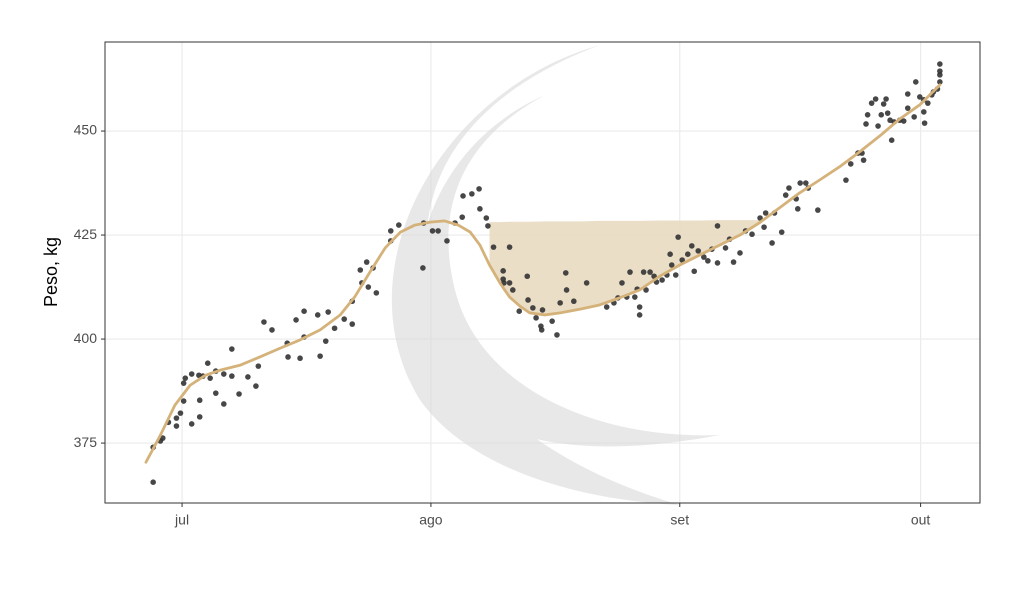 This screenshot has height=597, width=1024. Describe the element at coordinates (86, 338) in the screenshot. I see `y-tick-label: 400` at that location.